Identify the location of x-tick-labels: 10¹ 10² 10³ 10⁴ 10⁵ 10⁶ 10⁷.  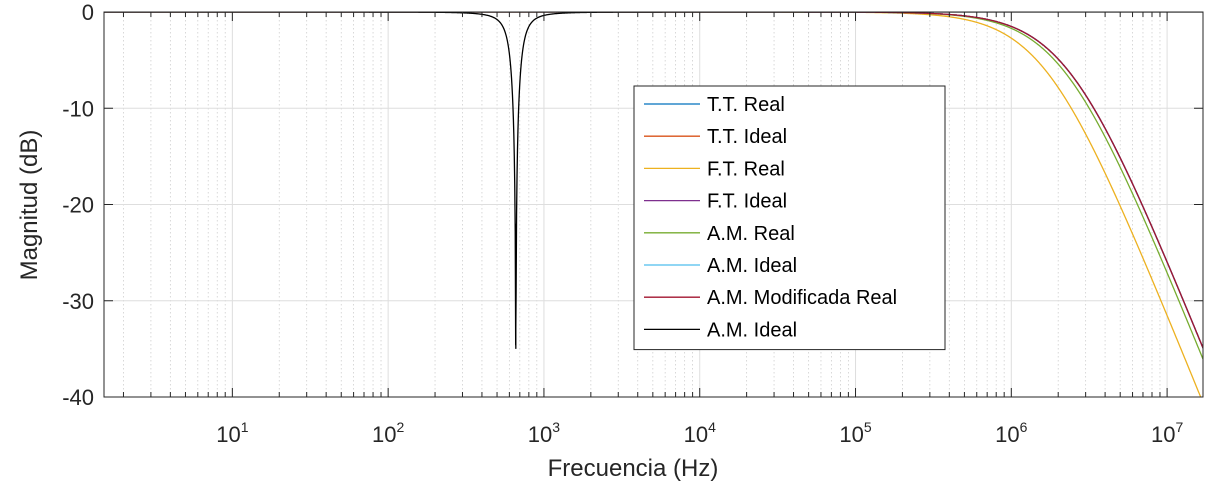
(699, 433).